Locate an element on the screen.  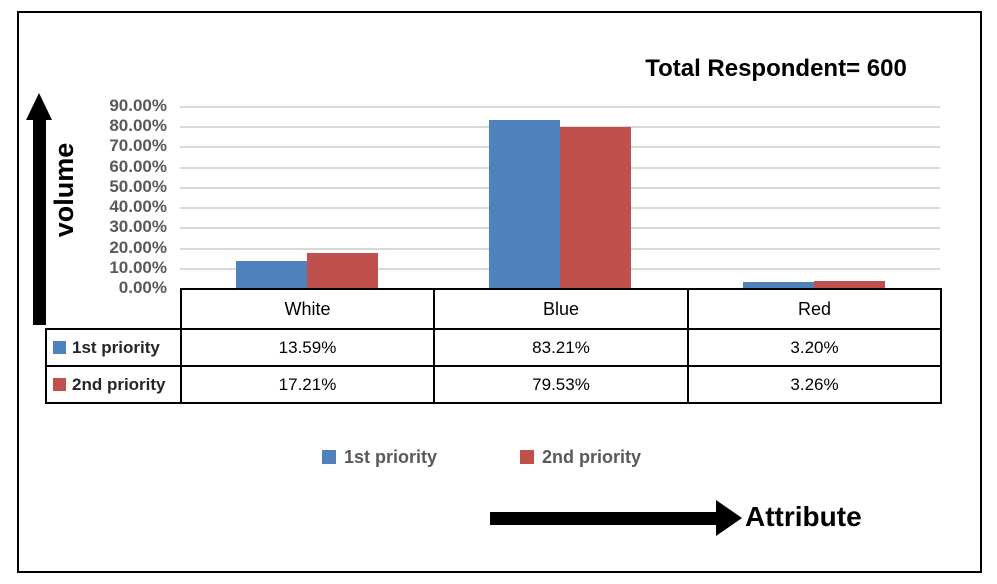
table-cell-2nd-red: 3.26% is located at coordinates (814, 384).